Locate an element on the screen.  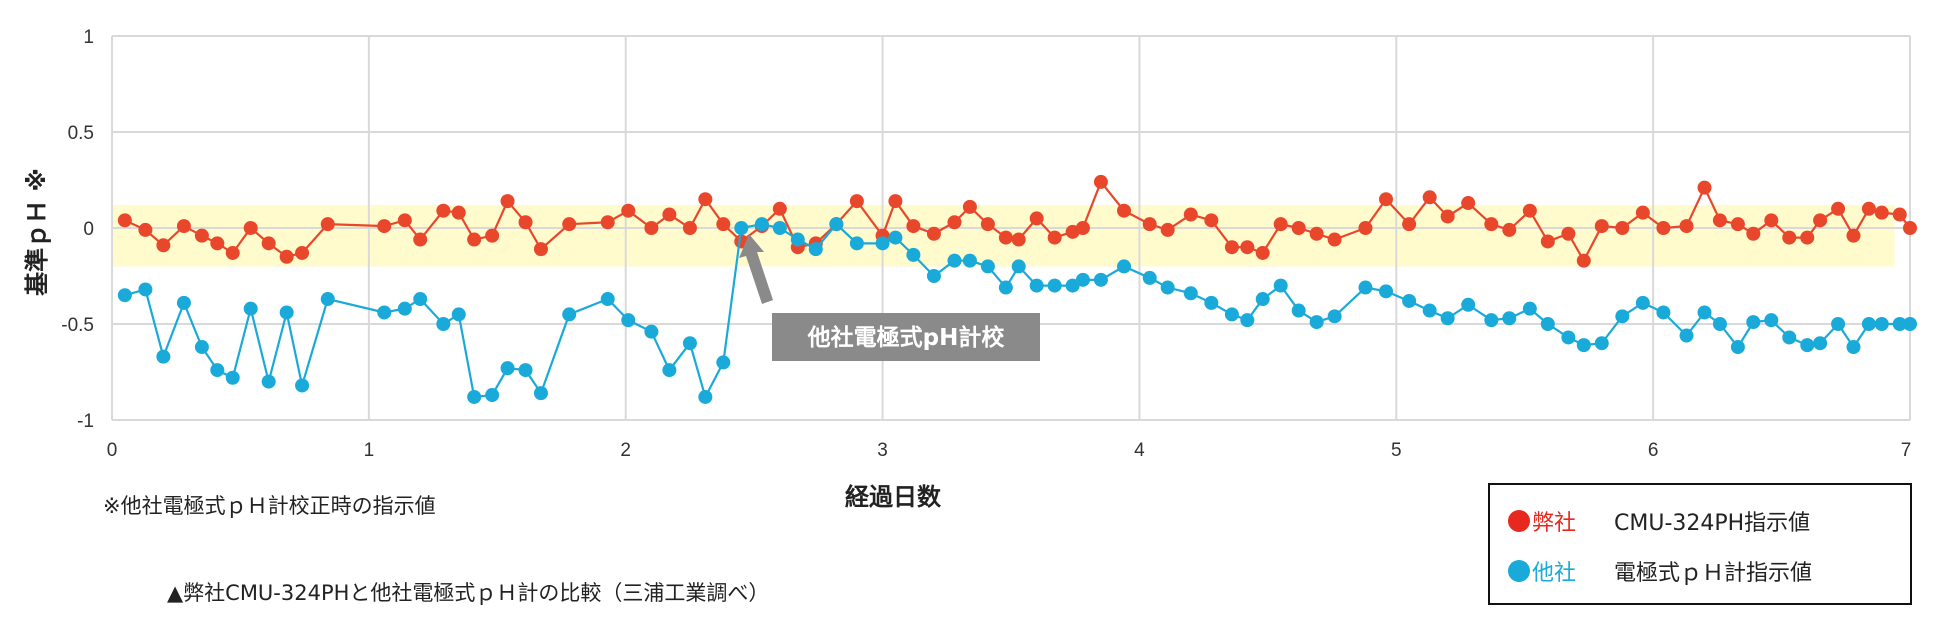
x-tick-label: 3 is located at coordinates (882, 450).